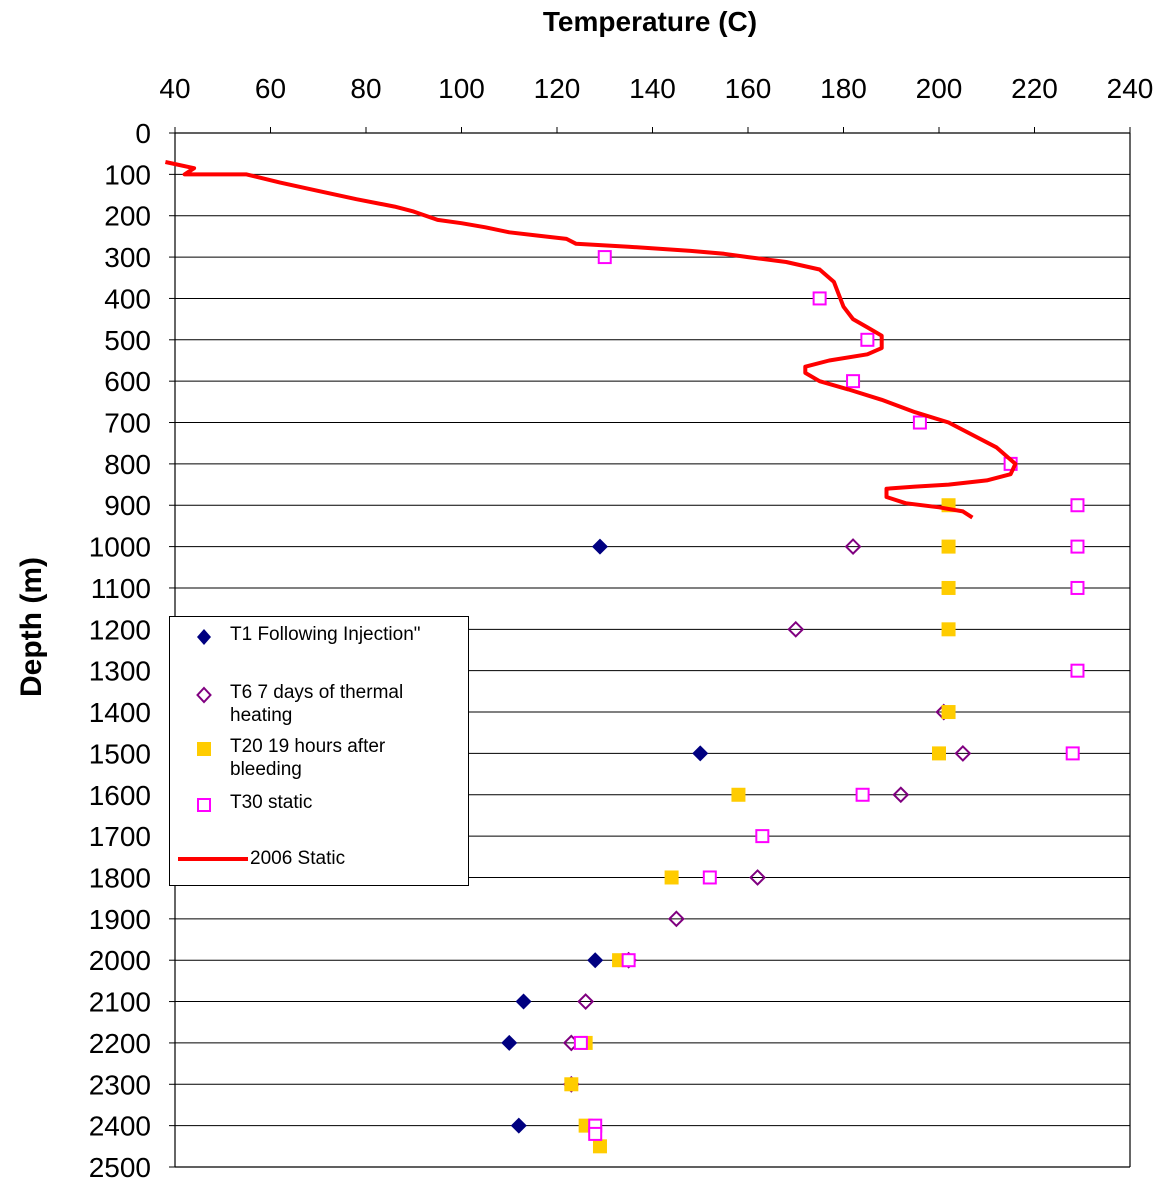 Image resolution: width=1164 pixels, height=1183 pixels. What do you see at coordinates (127, 298) in the screenshot?
I see `y-tick-label: 400` at bounding box center [127, 298].